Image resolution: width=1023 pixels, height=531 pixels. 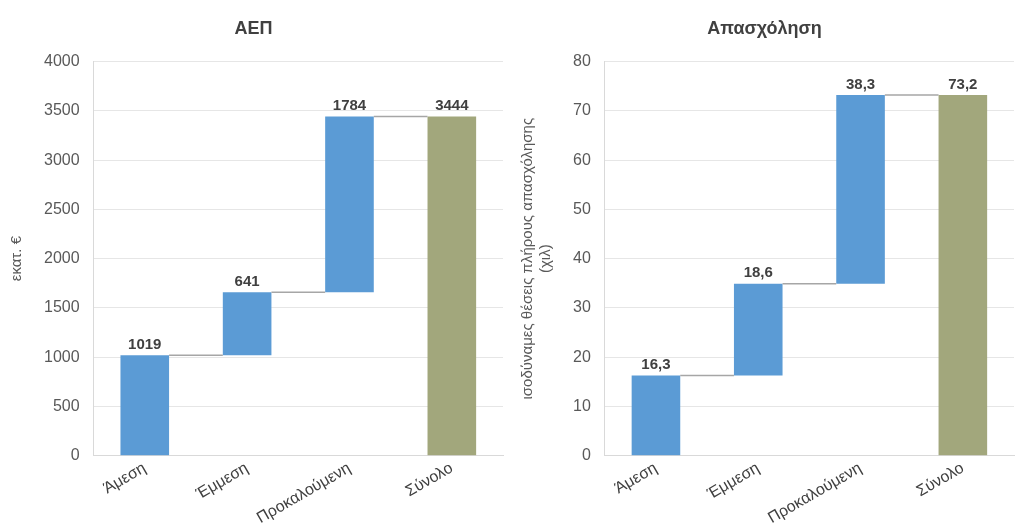 I want to click on y-axis-title: εκατ. €, so click(x=16, y=258).